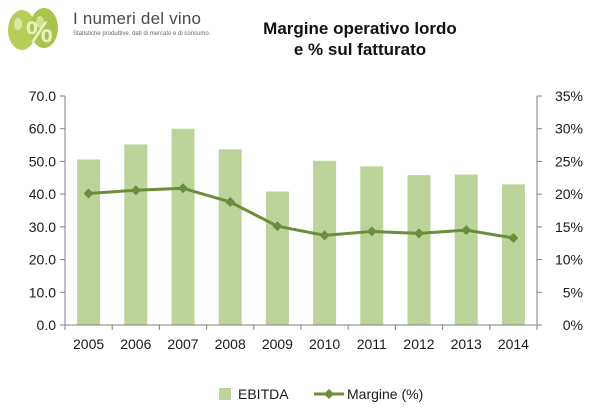  I want to click on legend-swatch-ebitda, so click(225, 394).